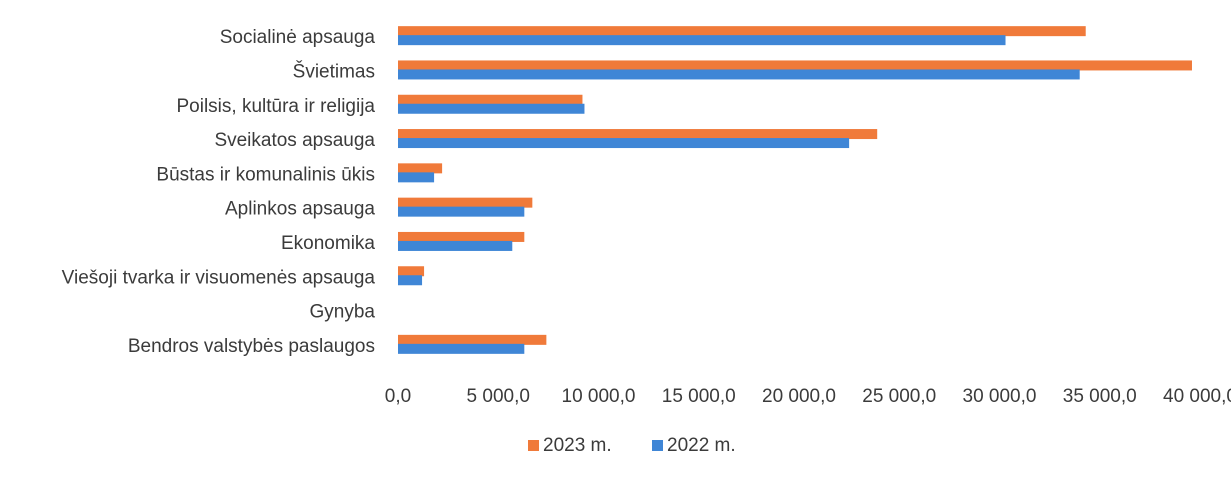 Image resolution: width=1231 pixels, height=479 pixels. I want to click on x-tick-label: 15 000,0, so click(699, 396).